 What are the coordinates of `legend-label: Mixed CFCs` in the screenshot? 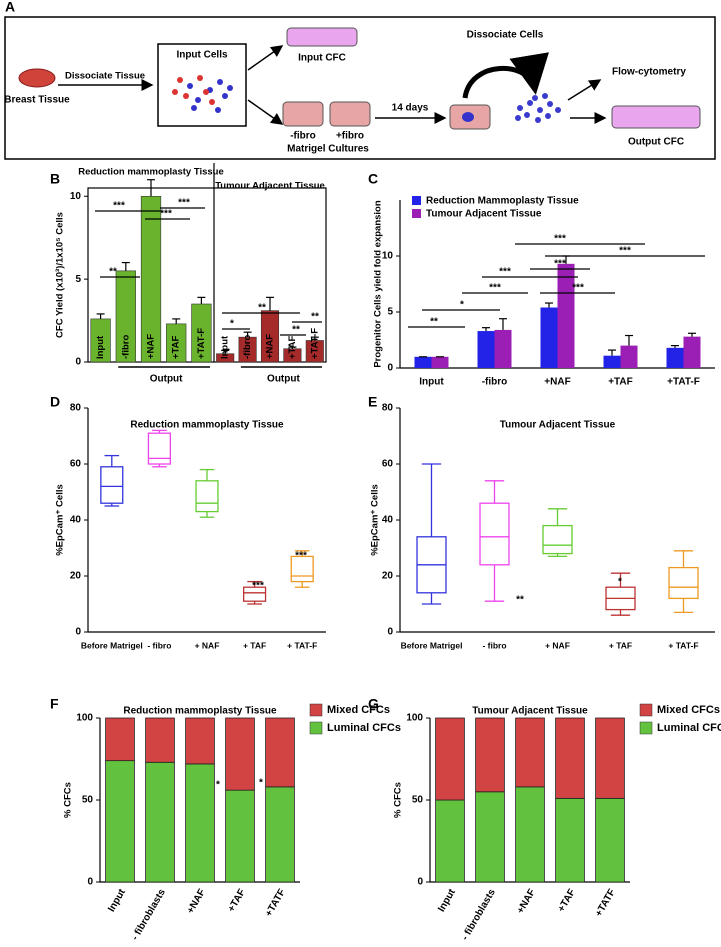 It's located at (688, 710).